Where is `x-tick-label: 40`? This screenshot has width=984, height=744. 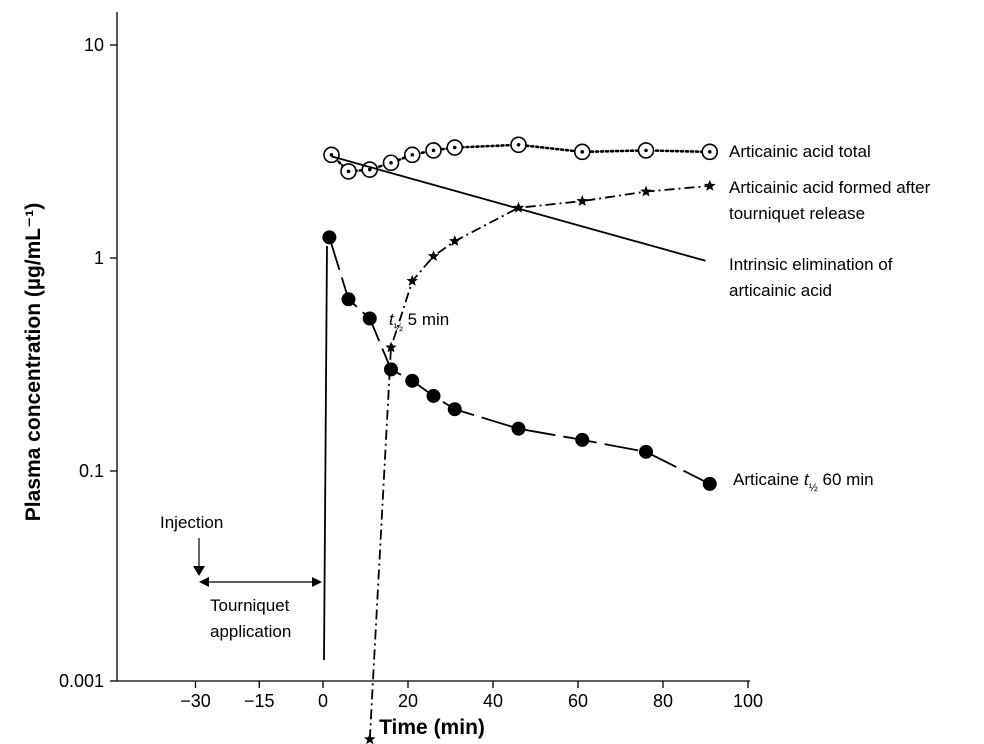 x-tick-label: 40 is located at coordinates (493, 701).